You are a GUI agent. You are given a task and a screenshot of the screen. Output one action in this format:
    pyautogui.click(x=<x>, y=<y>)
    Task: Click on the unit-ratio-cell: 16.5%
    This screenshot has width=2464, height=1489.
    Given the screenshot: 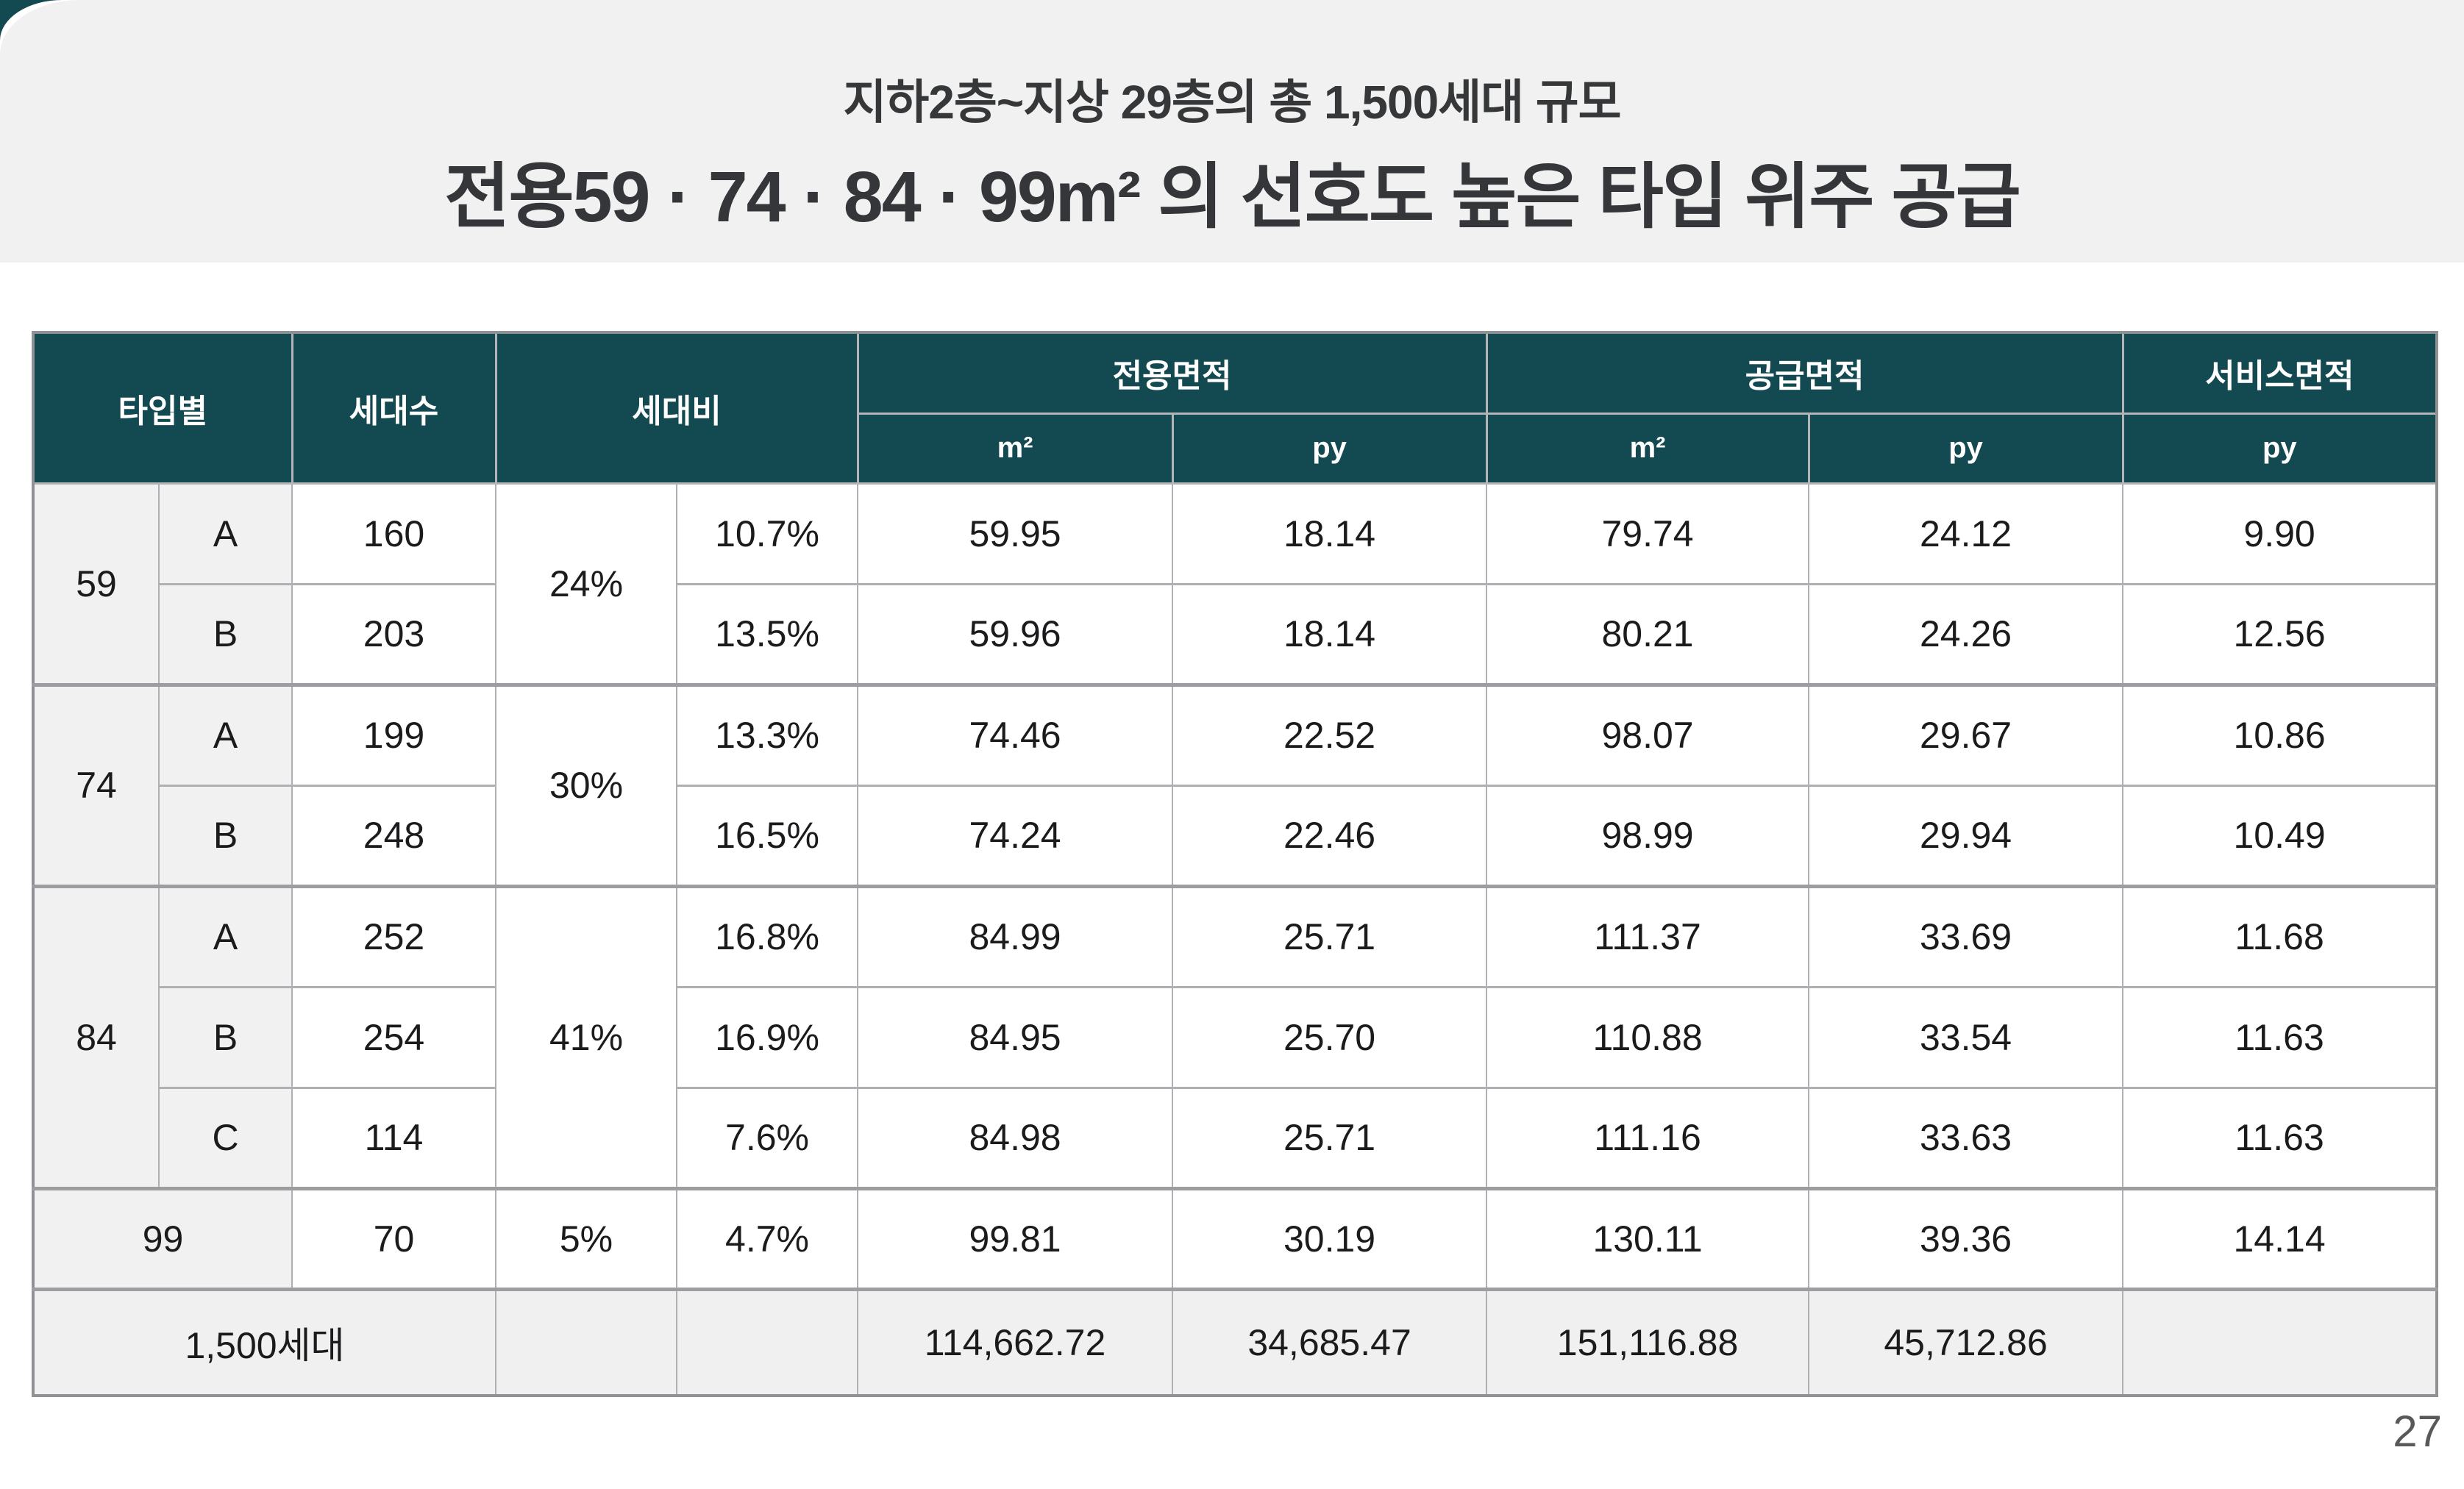 What is the action you would take?
    pyautogui.click(x=767, y=836)
    